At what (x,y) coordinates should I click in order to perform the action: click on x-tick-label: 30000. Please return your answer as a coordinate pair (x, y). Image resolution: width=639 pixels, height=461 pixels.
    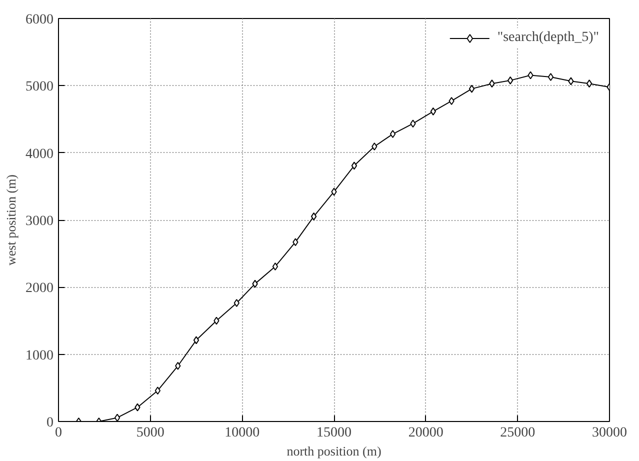
    Looking at the image, I should click on (609, 433).